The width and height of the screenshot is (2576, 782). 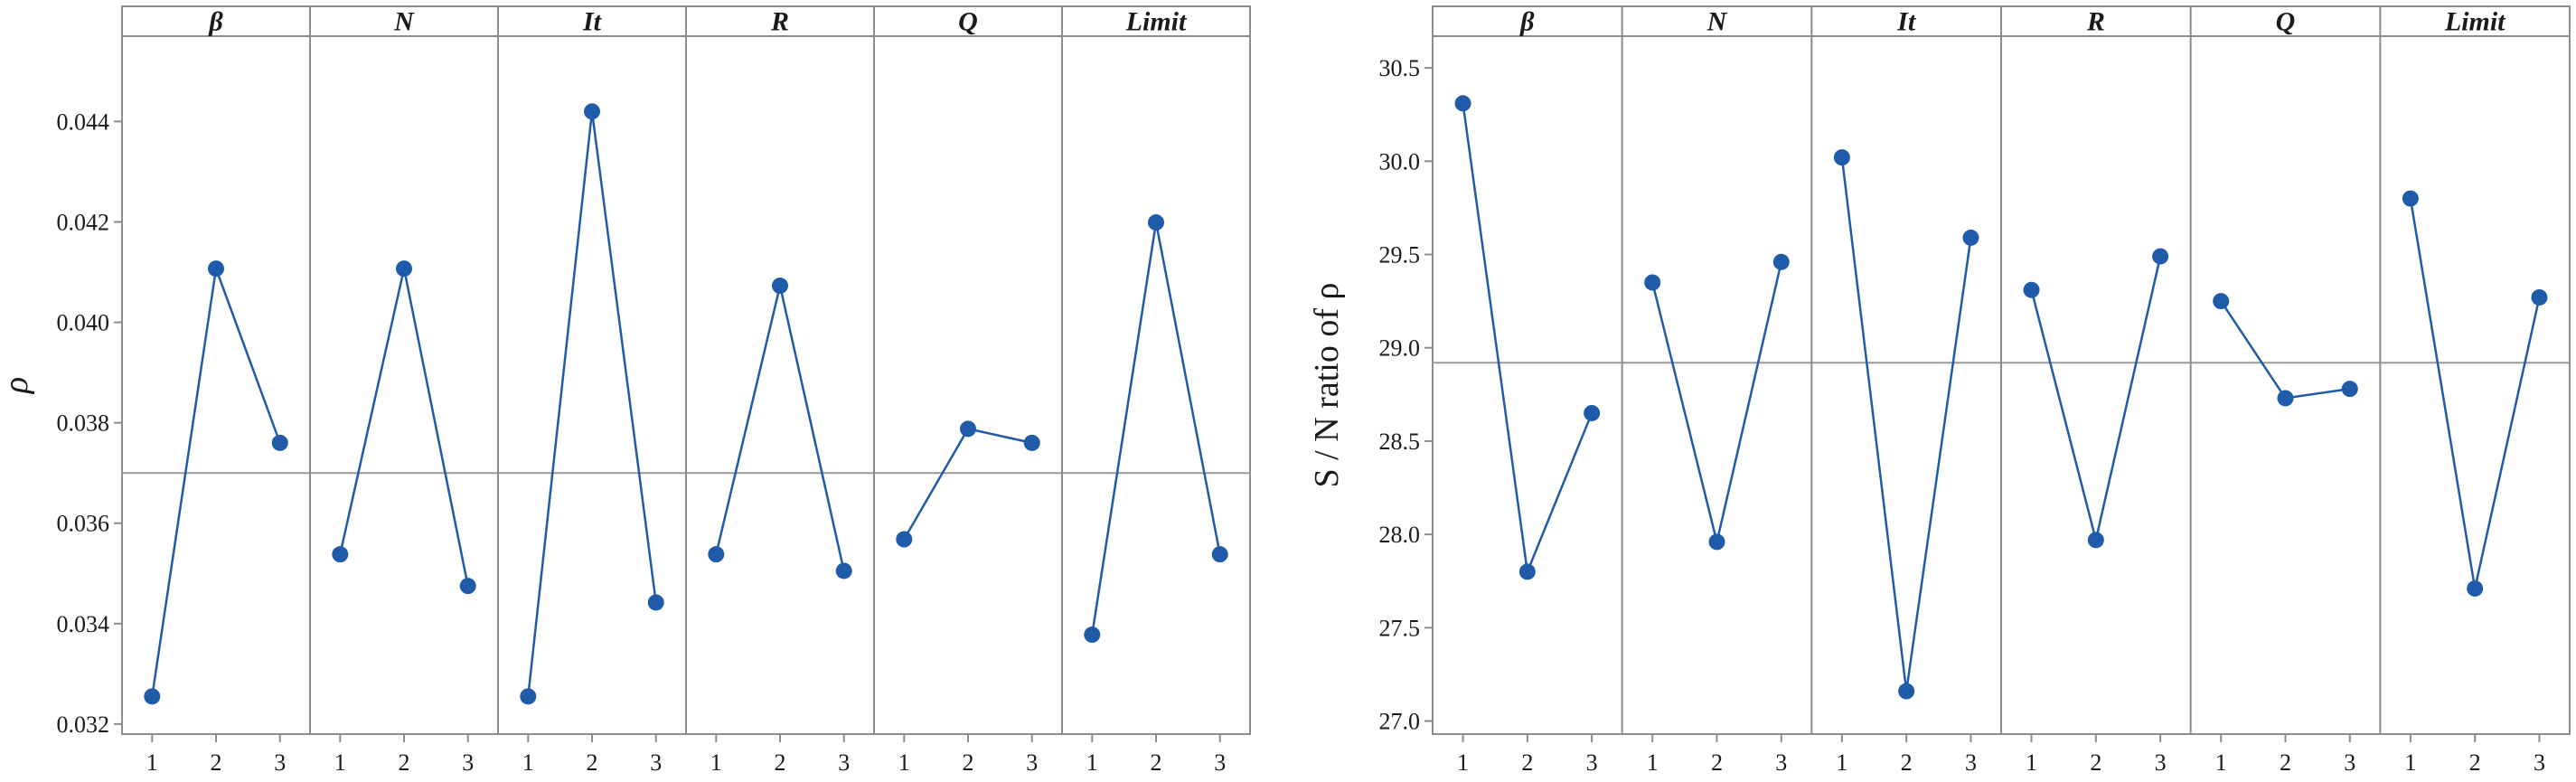 What do you see at coordinates (1400, 256) in the screenshot?
I see `y-tick-label: 29.5` at bounding box center [1400, 256].